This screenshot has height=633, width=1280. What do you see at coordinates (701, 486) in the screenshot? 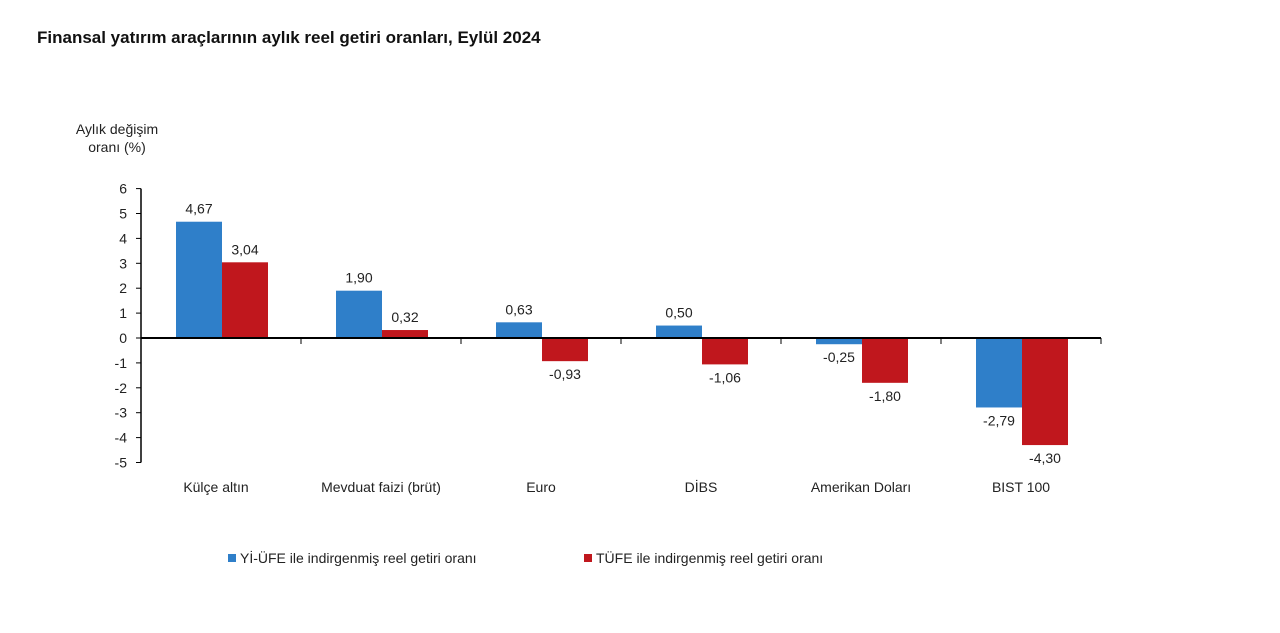
I see `x-tick-label: DİBS` at bounding box center [701, 486].